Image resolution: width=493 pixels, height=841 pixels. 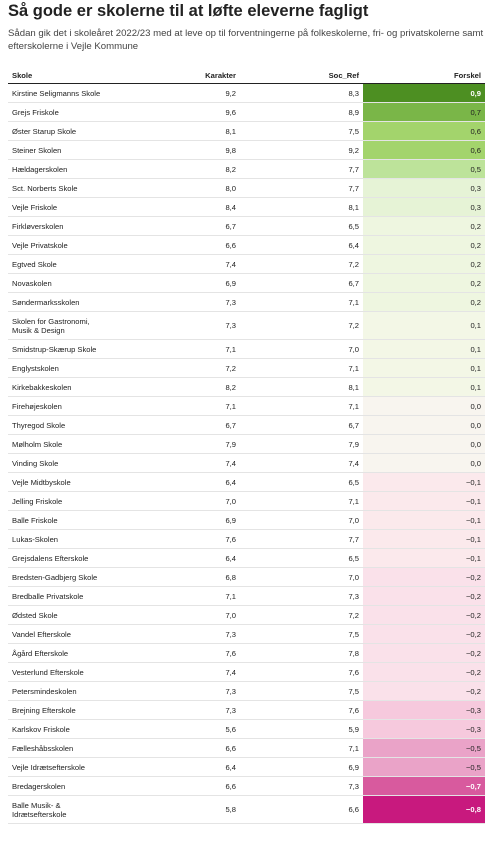 I want to click on table-row: Kirkebakkeskolen 8,2 8,1 0,1, so click(x=246, y=387).